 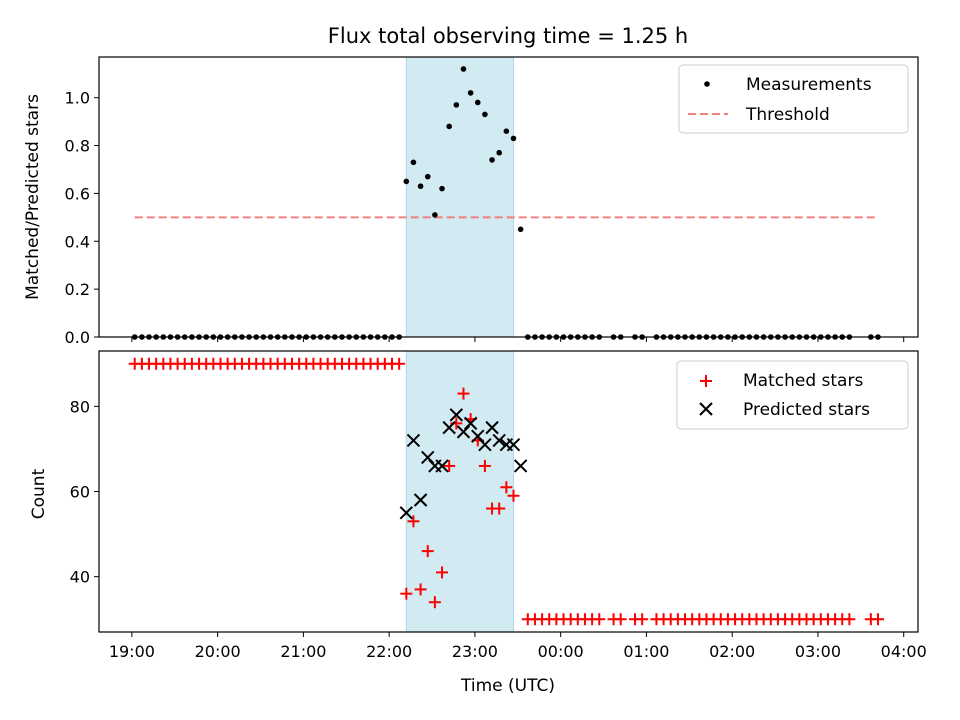 What do you see at coordinates (303, 651) in the screenshot?
I see `x-tick-label: 21:00` at bounding box center [303, 651].